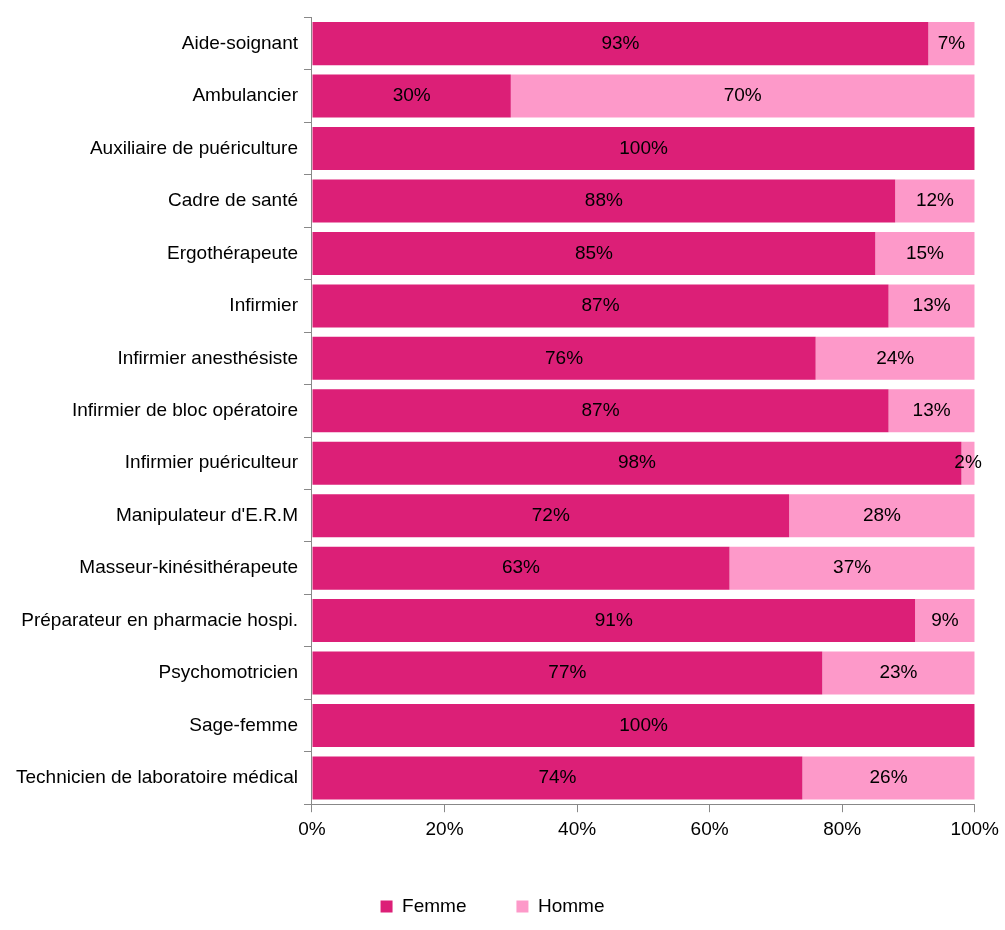 The width and height of the screenshot is (1005, 930). Describe the element at coordinates (184, 410) in the screenshot. I see `y-tick-label: Infirmier de bloc opératoire` at that location.